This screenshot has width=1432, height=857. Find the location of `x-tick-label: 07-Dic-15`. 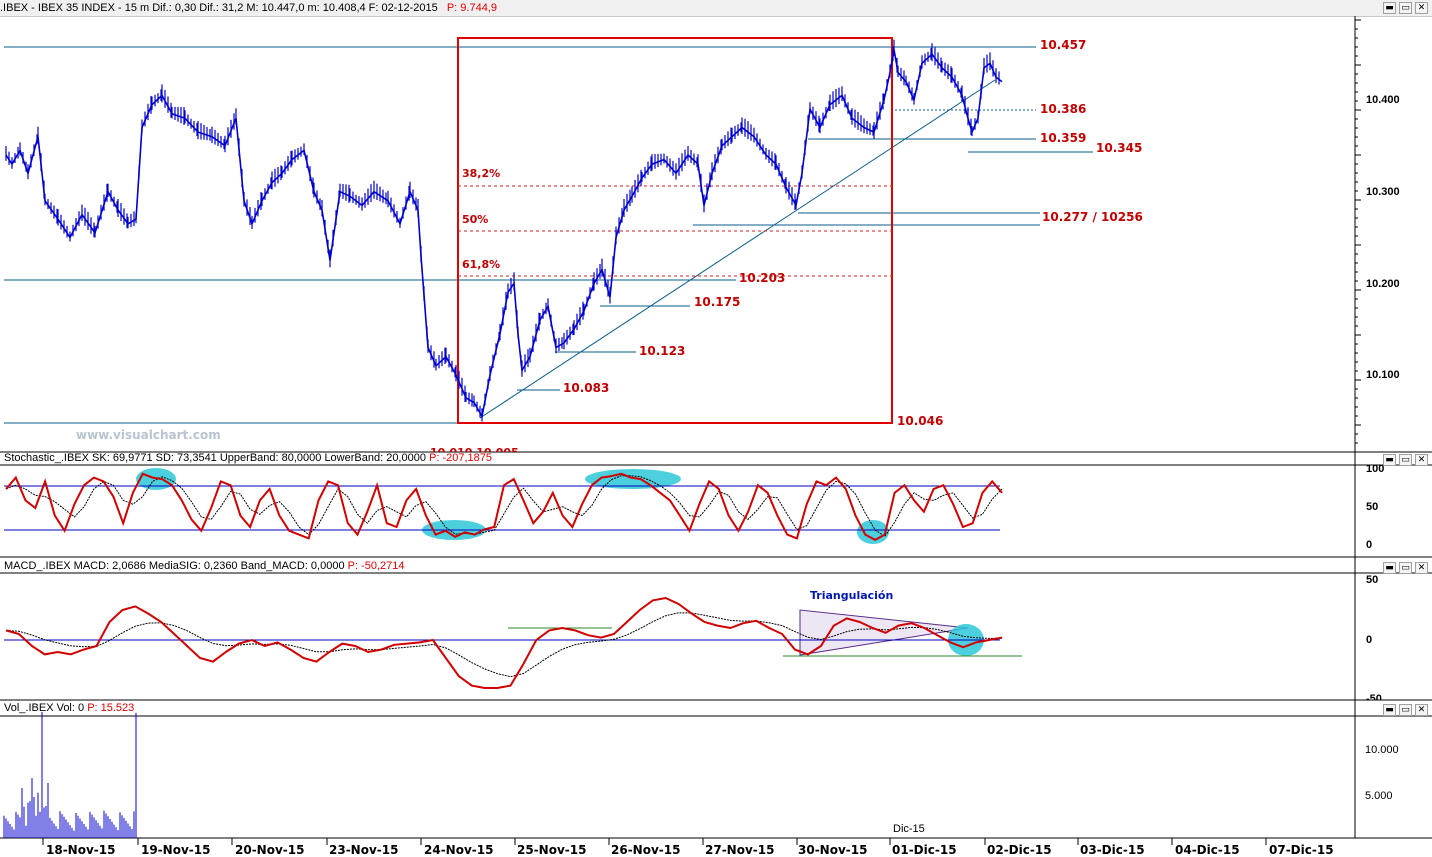

x-tick-label: 07-Dic-15 is located at coordinates (1301, 850).